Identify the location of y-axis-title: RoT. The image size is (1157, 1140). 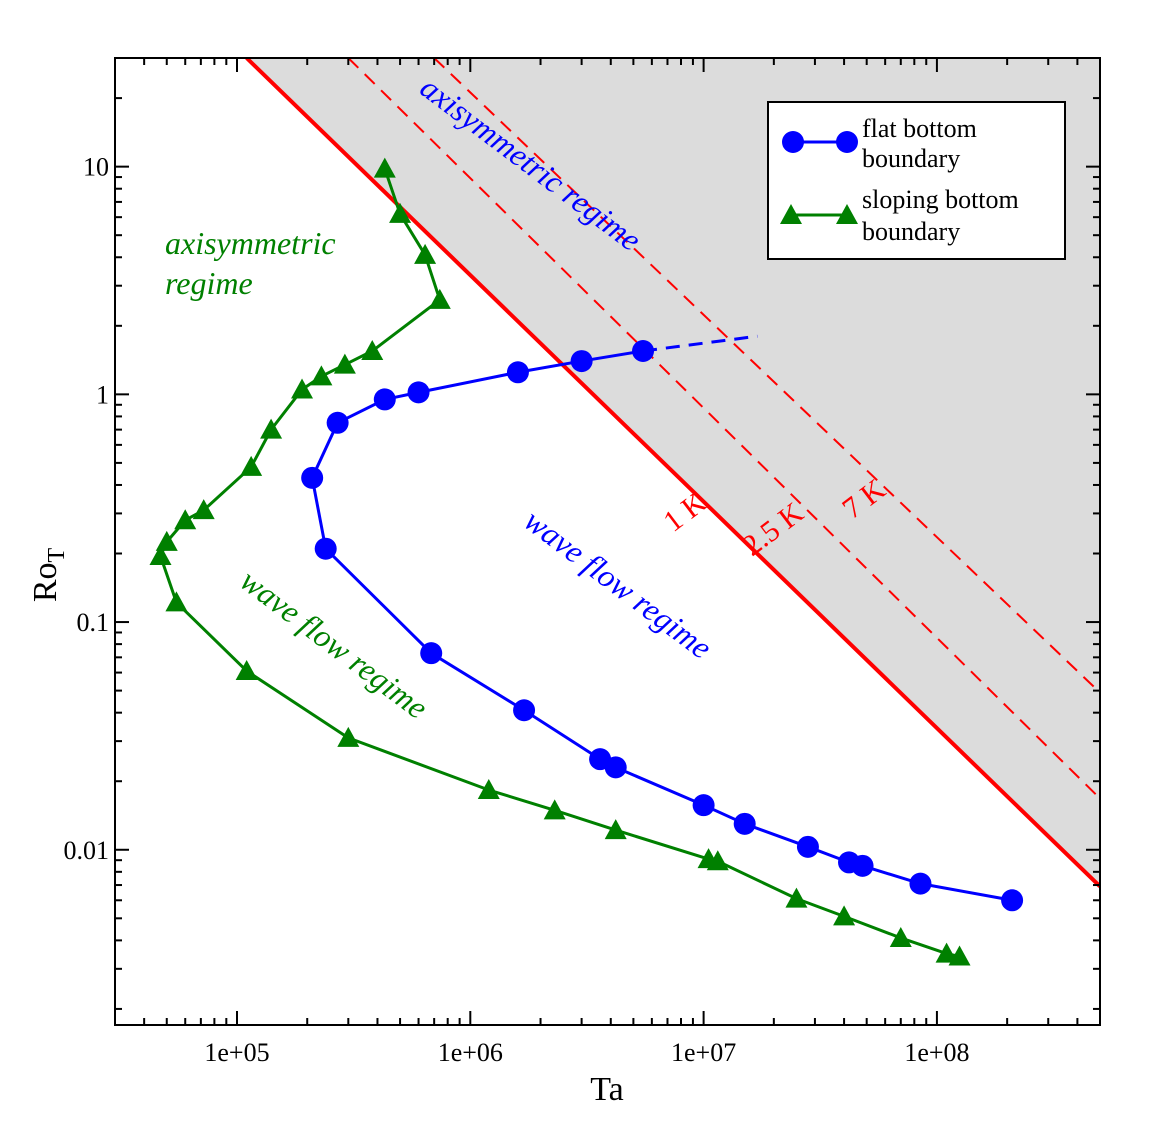
(48, 574).